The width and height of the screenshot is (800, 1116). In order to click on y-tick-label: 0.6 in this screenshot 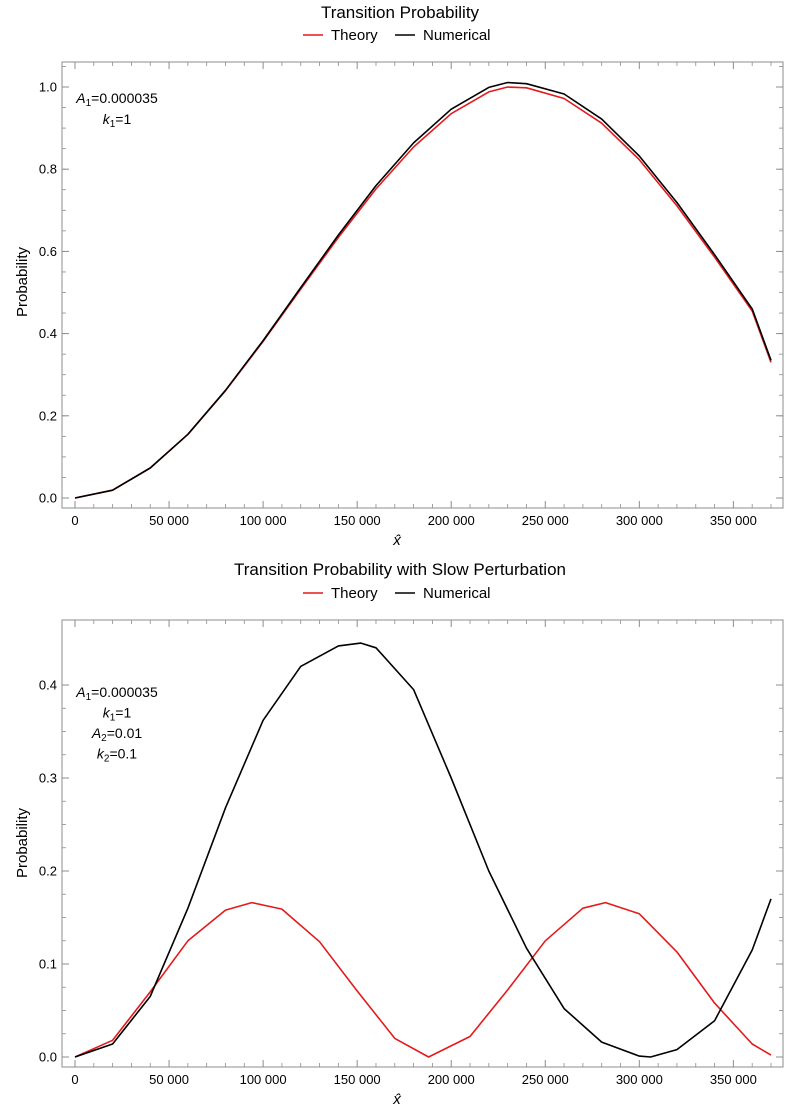, I will do `click(48, 251)`.